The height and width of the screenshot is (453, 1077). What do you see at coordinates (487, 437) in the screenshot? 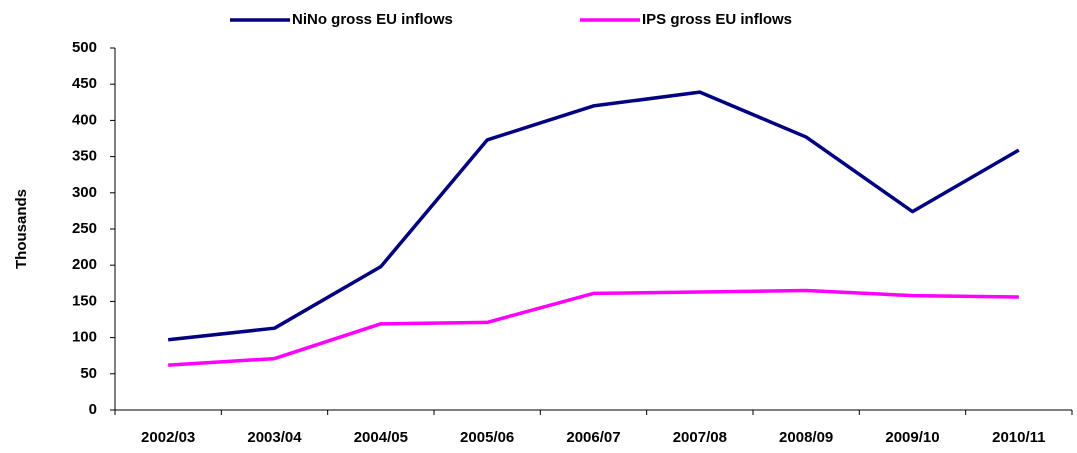
I see `x-tick-label: 2005/06` at bounding box center [487, 437].